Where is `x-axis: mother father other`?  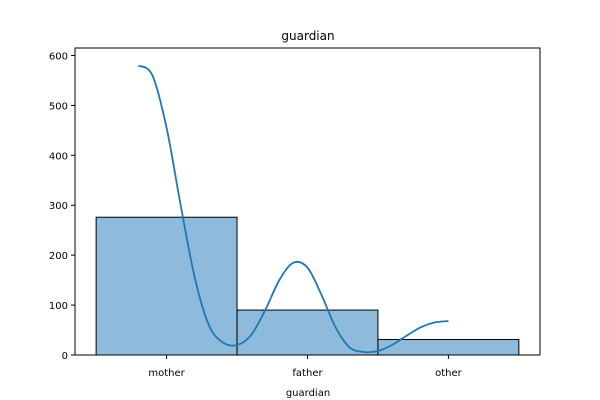 x-axis: mother father other is located at coordinates (305, 367).